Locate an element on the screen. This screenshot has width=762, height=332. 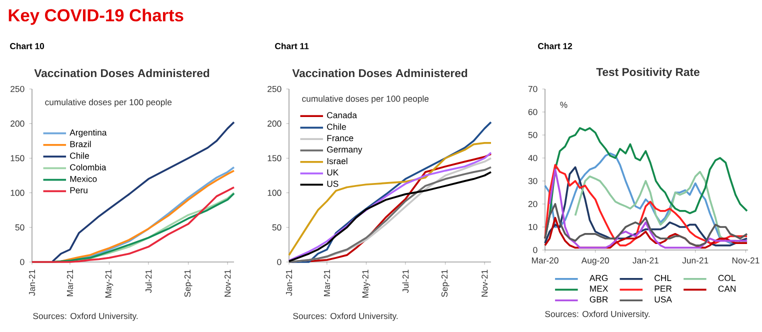
legend-label: Colombia is located at coordinates (88, 167).